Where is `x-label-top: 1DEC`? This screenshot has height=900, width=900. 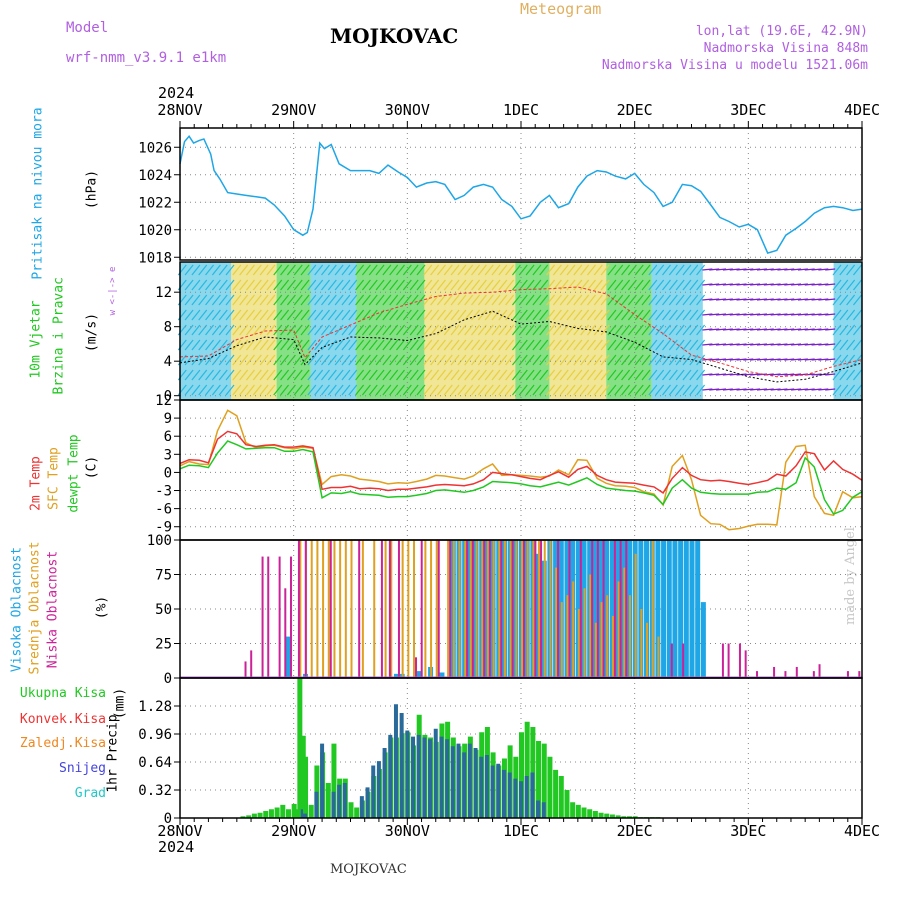
x-label-top: 1DEC is located at coordinates (521, 110).